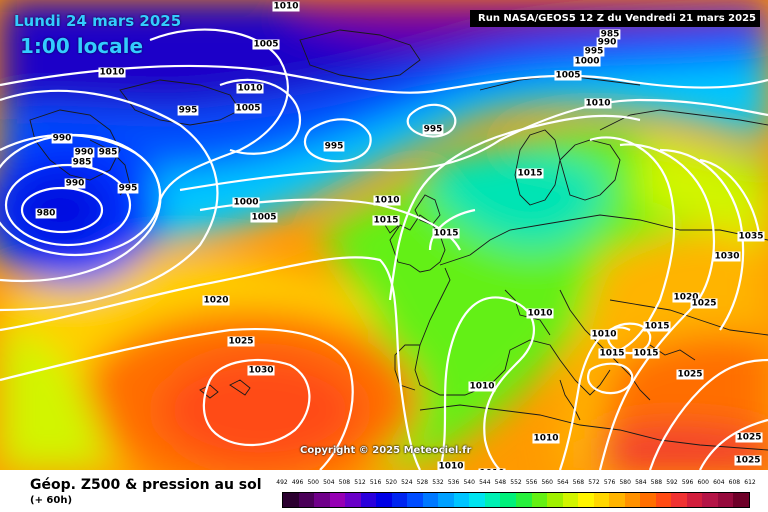 Image resolution: width=768 pixels, height=512 pixels. Describe the element at coordinates (750, 482) in the screenshot. I see `legend-value-label: 612` at that location.